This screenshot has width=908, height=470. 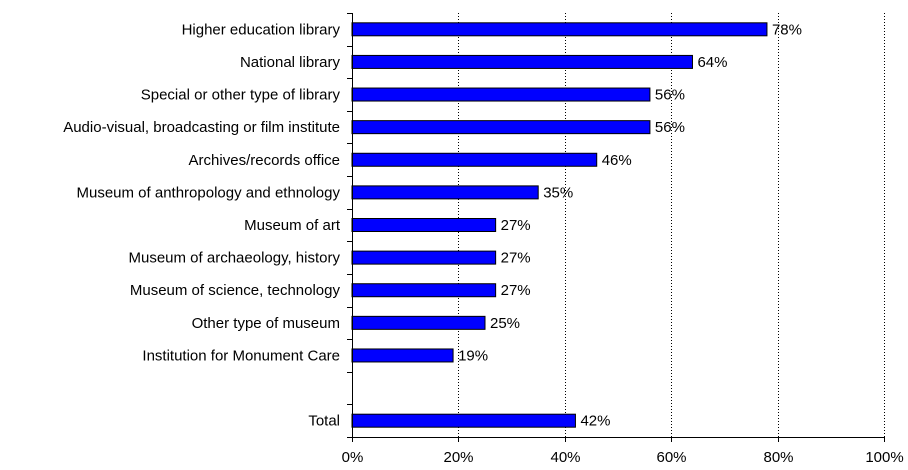 I want to click on category-label-10: Institution for Monument Care, so click(x=241, y=355).